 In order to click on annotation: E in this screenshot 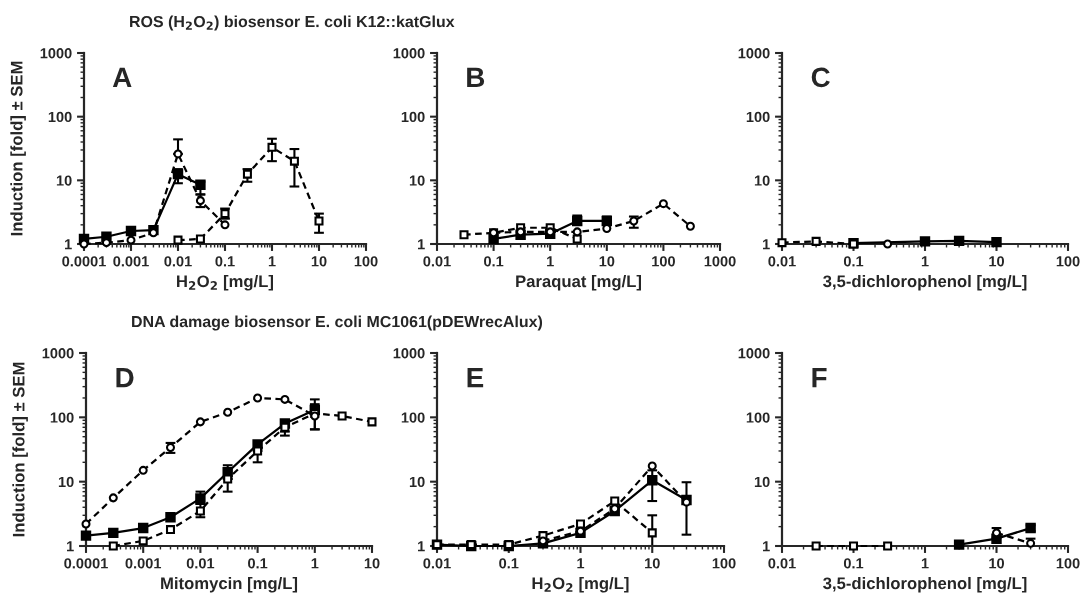, I will do `click(475, 378)`.